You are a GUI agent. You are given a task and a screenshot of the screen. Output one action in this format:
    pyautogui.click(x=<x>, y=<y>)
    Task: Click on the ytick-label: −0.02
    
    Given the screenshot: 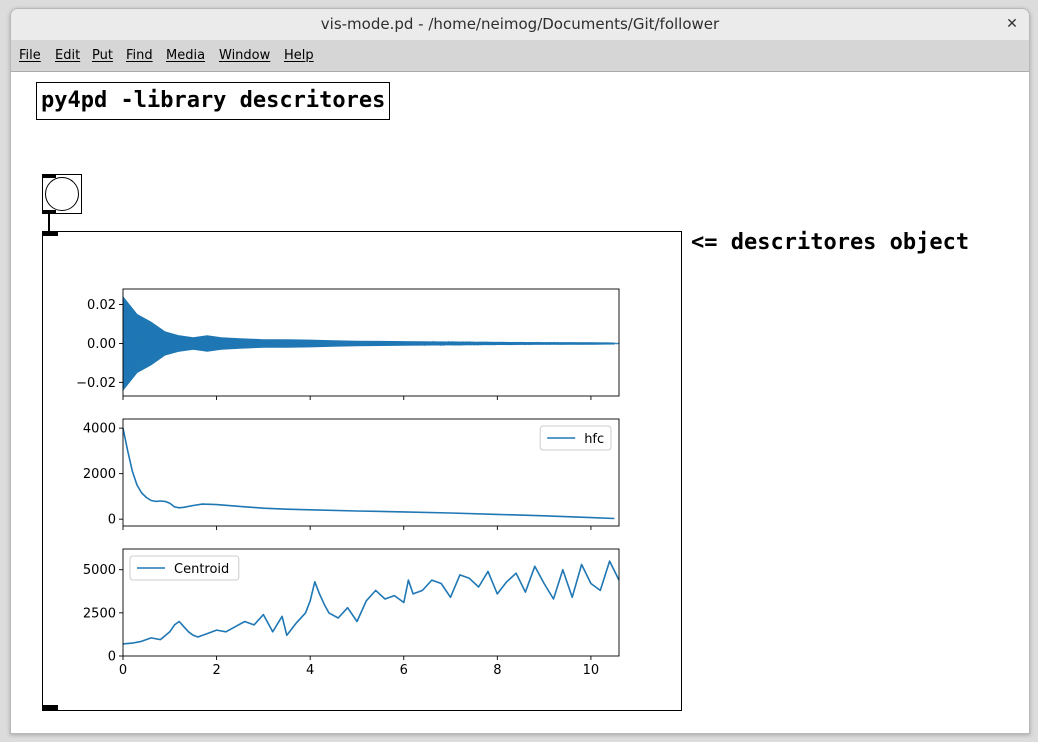 What is the action you would take?
    pyautogui.click(x=96, y=383)
    